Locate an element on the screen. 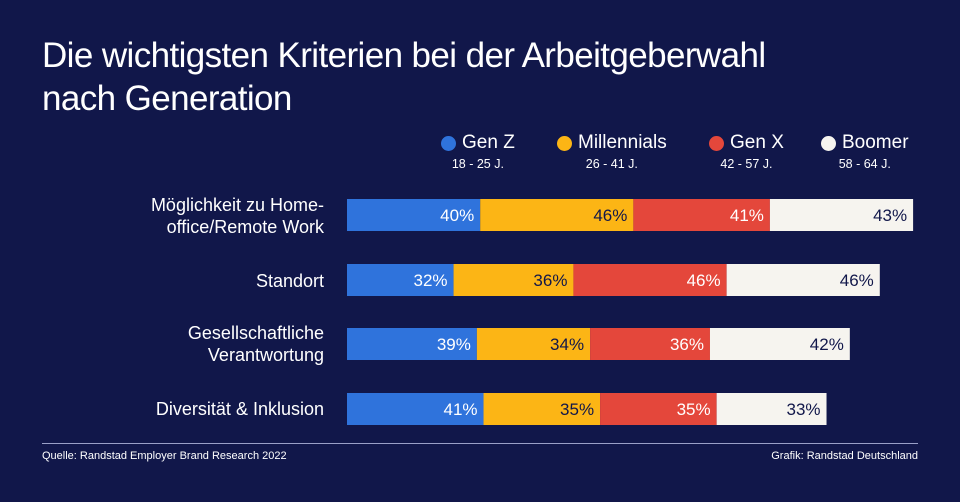  legend-item-millennials: Millennials 26 - 41 J. is located at coordinates (612, 151).